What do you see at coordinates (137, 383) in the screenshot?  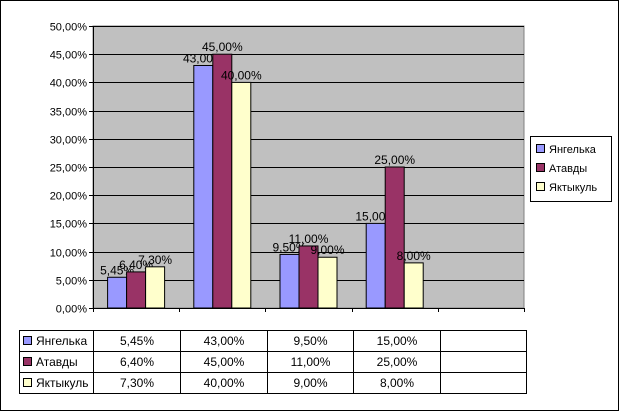 I see `table-cell: 7,30%` at bounding box center [137, 383].